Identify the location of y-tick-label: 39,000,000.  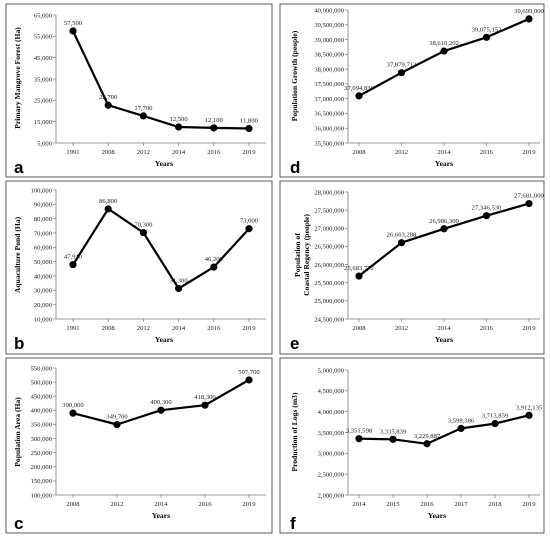
(329, 40).